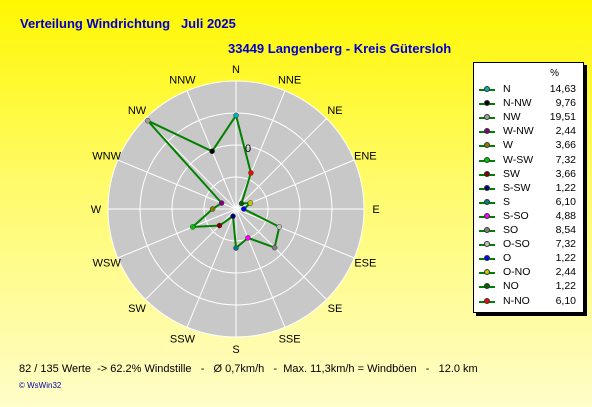 This screenshot has width=592, height=407. I want to click on legend-direction-name: O, so click(507, 258).